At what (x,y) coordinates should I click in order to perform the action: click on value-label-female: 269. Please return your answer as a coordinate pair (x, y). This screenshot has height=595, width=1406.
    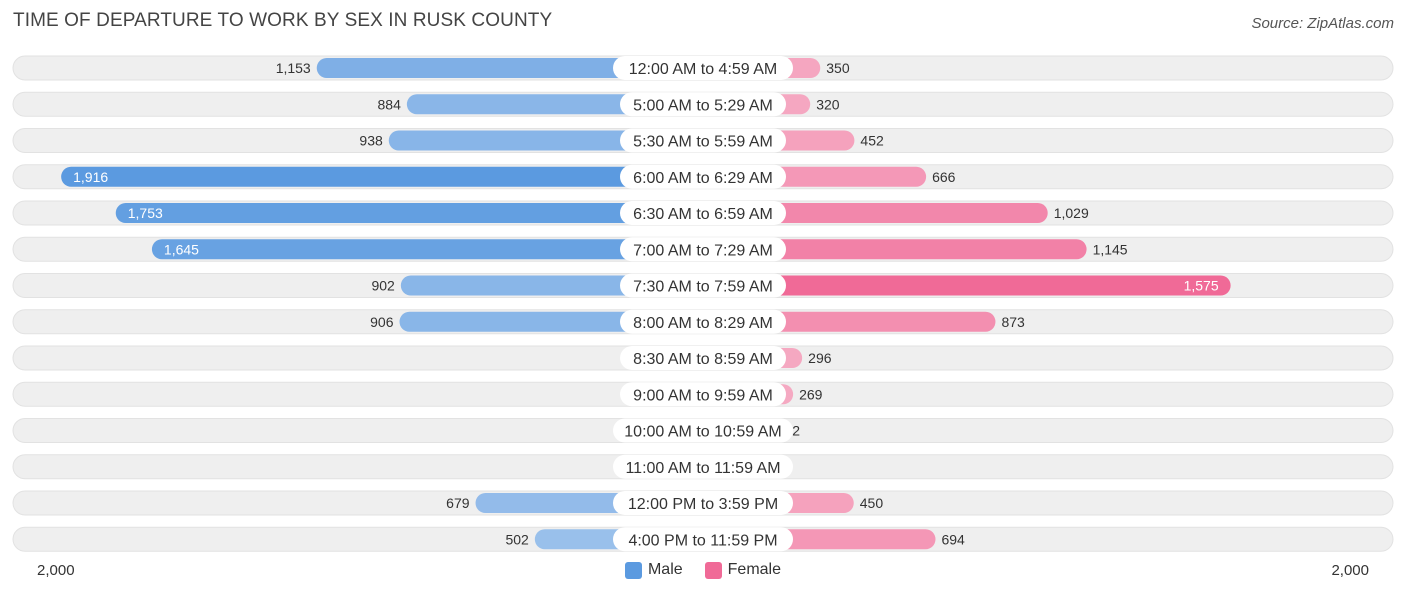
    Looking at the image, I should click on (811, 394).